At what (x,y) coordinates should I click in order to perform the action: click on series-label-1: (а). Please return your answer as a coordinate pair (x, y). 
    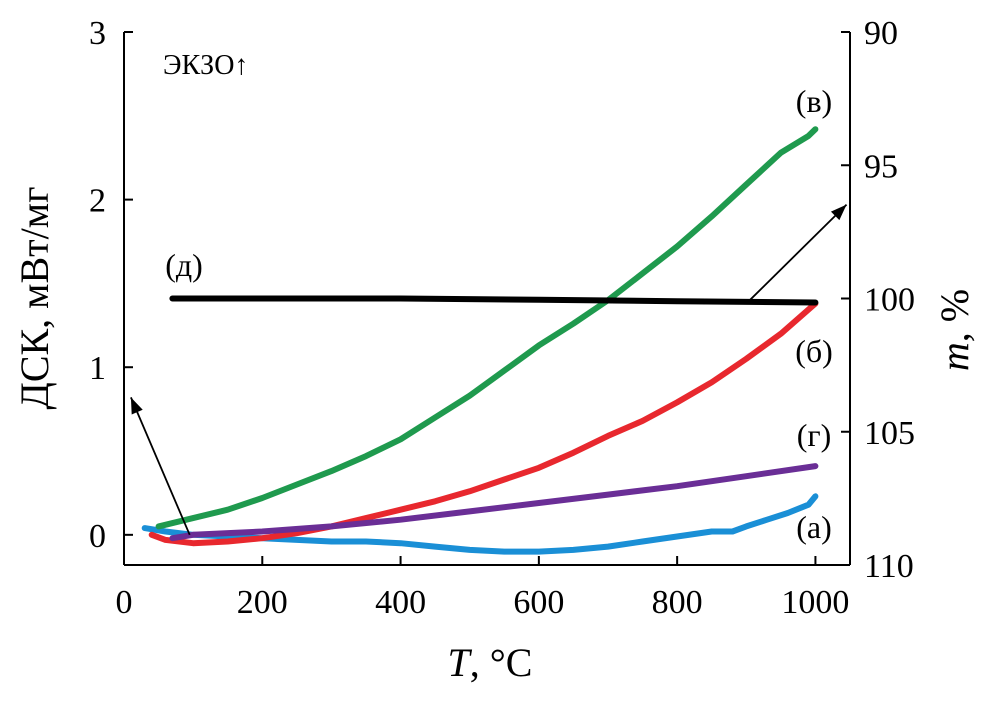
    Looking at the image, I should click on (814, 527).